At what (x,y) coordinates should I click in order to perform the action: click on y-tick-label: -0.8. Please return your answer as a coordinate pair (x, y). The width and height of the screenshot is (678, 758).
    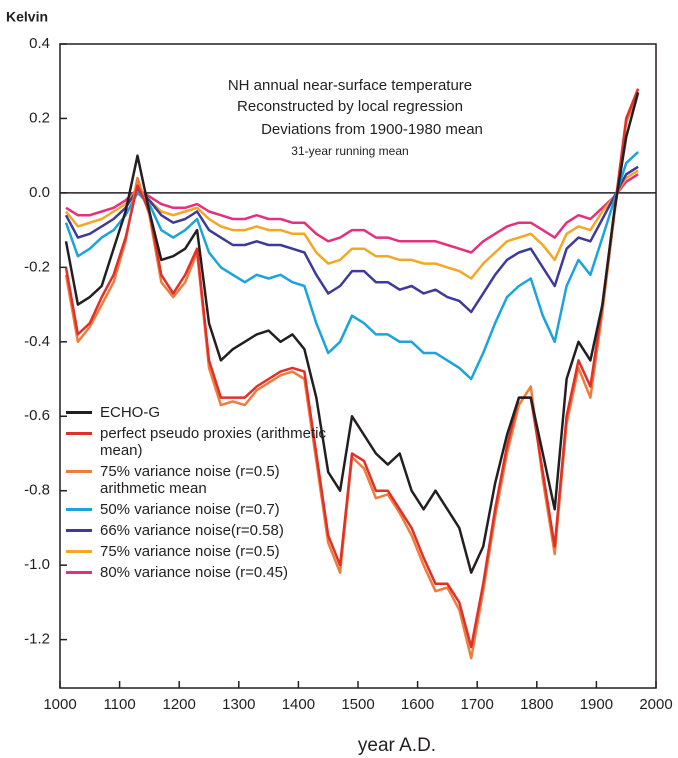
    Looking at the image, I should click on (37, 490).